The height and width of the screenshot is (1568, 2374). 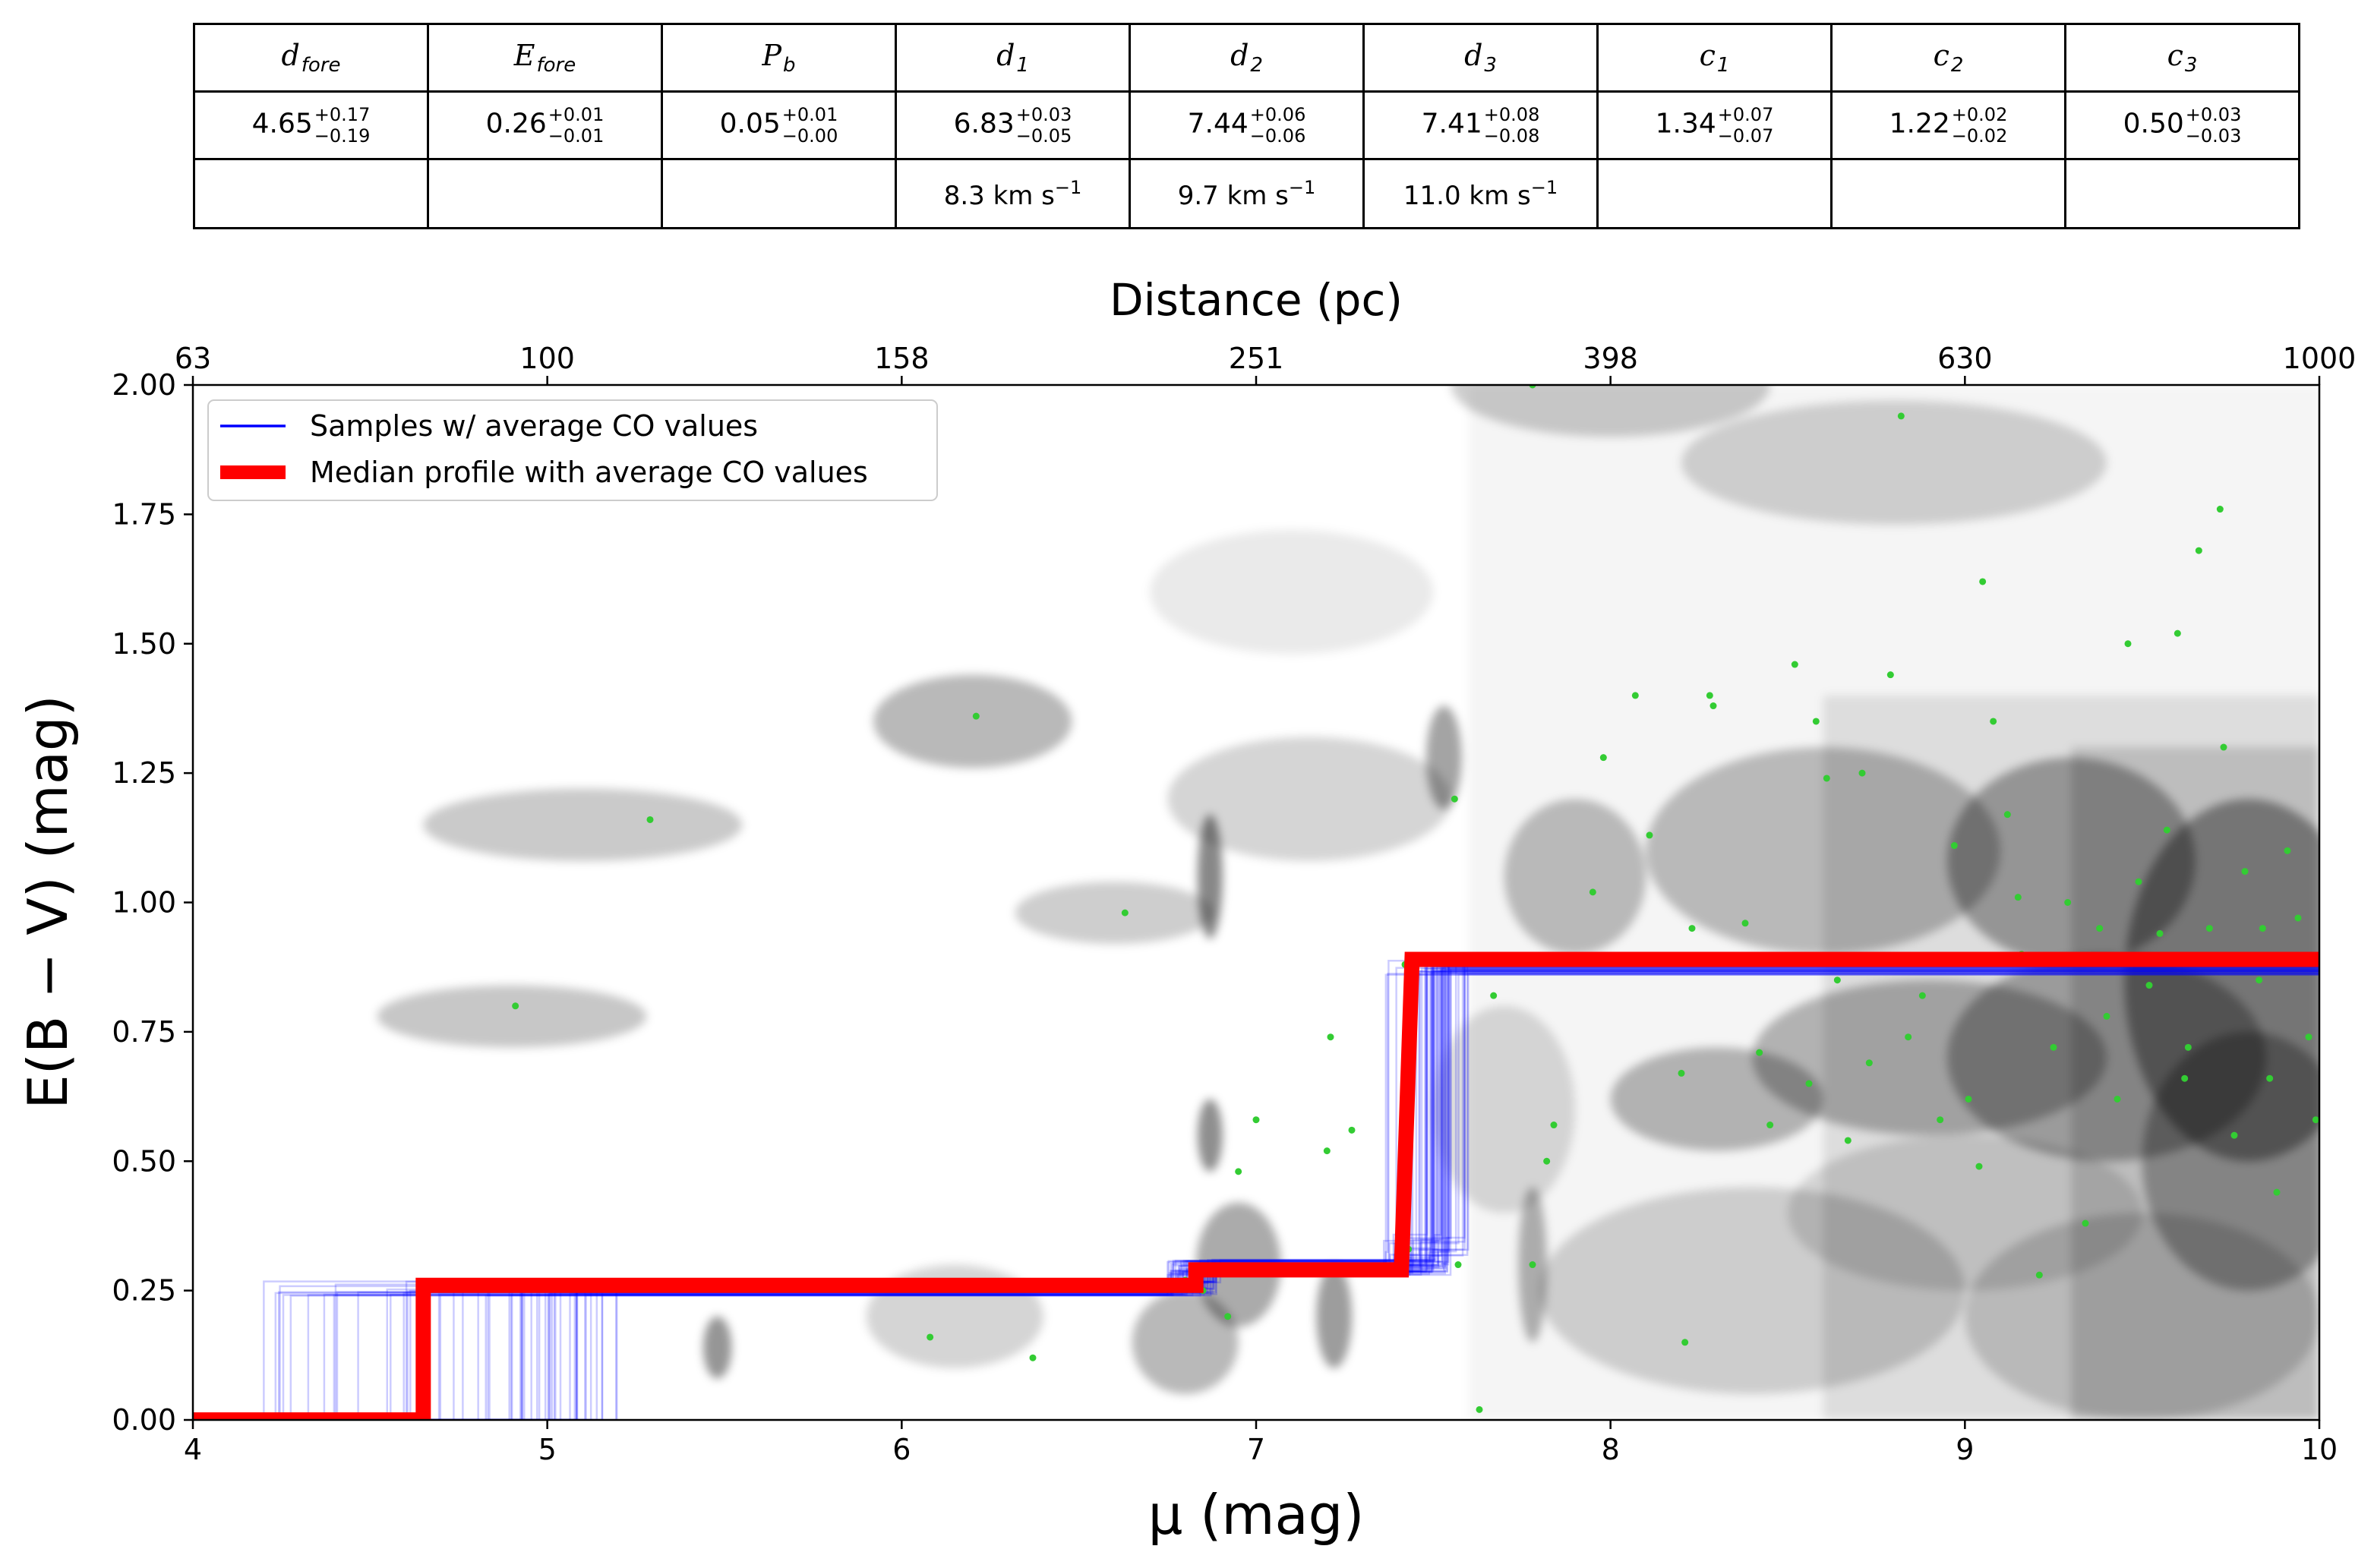 What do you see at coordinates (779, 125) in the screenshot?
I see `param-value-cell: 0.05 +0.01 −0.00` at bounding box center [779, 125].